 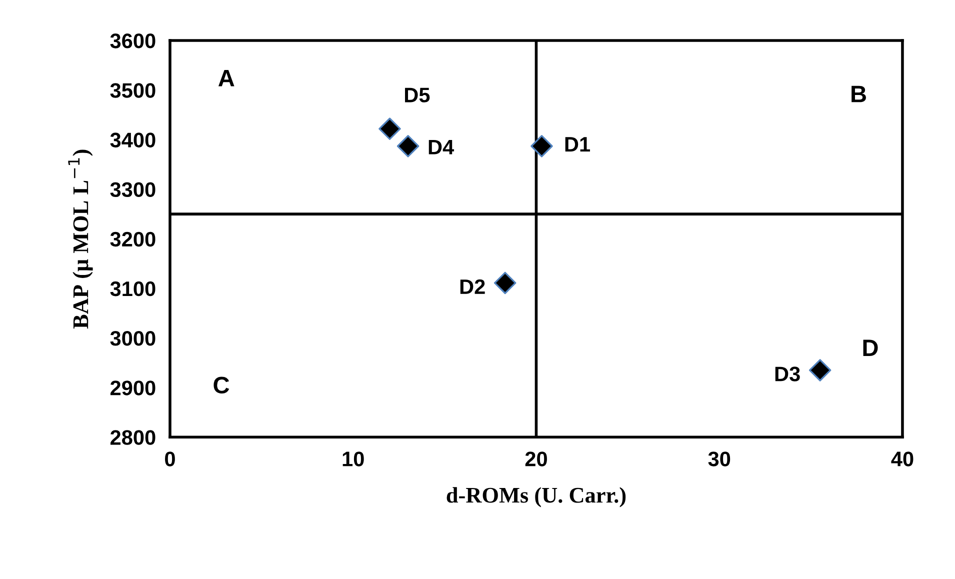 I want to click on y-axis-title: BAP (μ MOL L$^{−1}$), so click(x=80, y=239).